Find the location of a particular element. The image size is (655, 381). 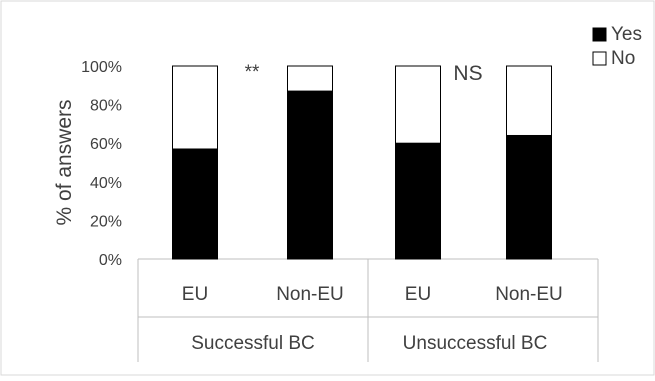

legend-label-yes: Yes is located at coordinates (626, 34).